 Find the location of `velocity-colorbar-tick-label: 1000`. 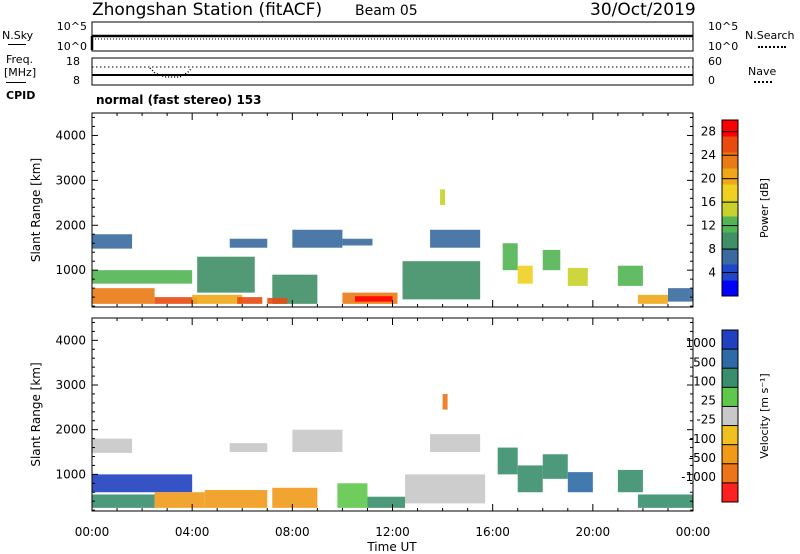

velocity-colorbar-tick-label: 1000 is located at coordinates (700, 343).